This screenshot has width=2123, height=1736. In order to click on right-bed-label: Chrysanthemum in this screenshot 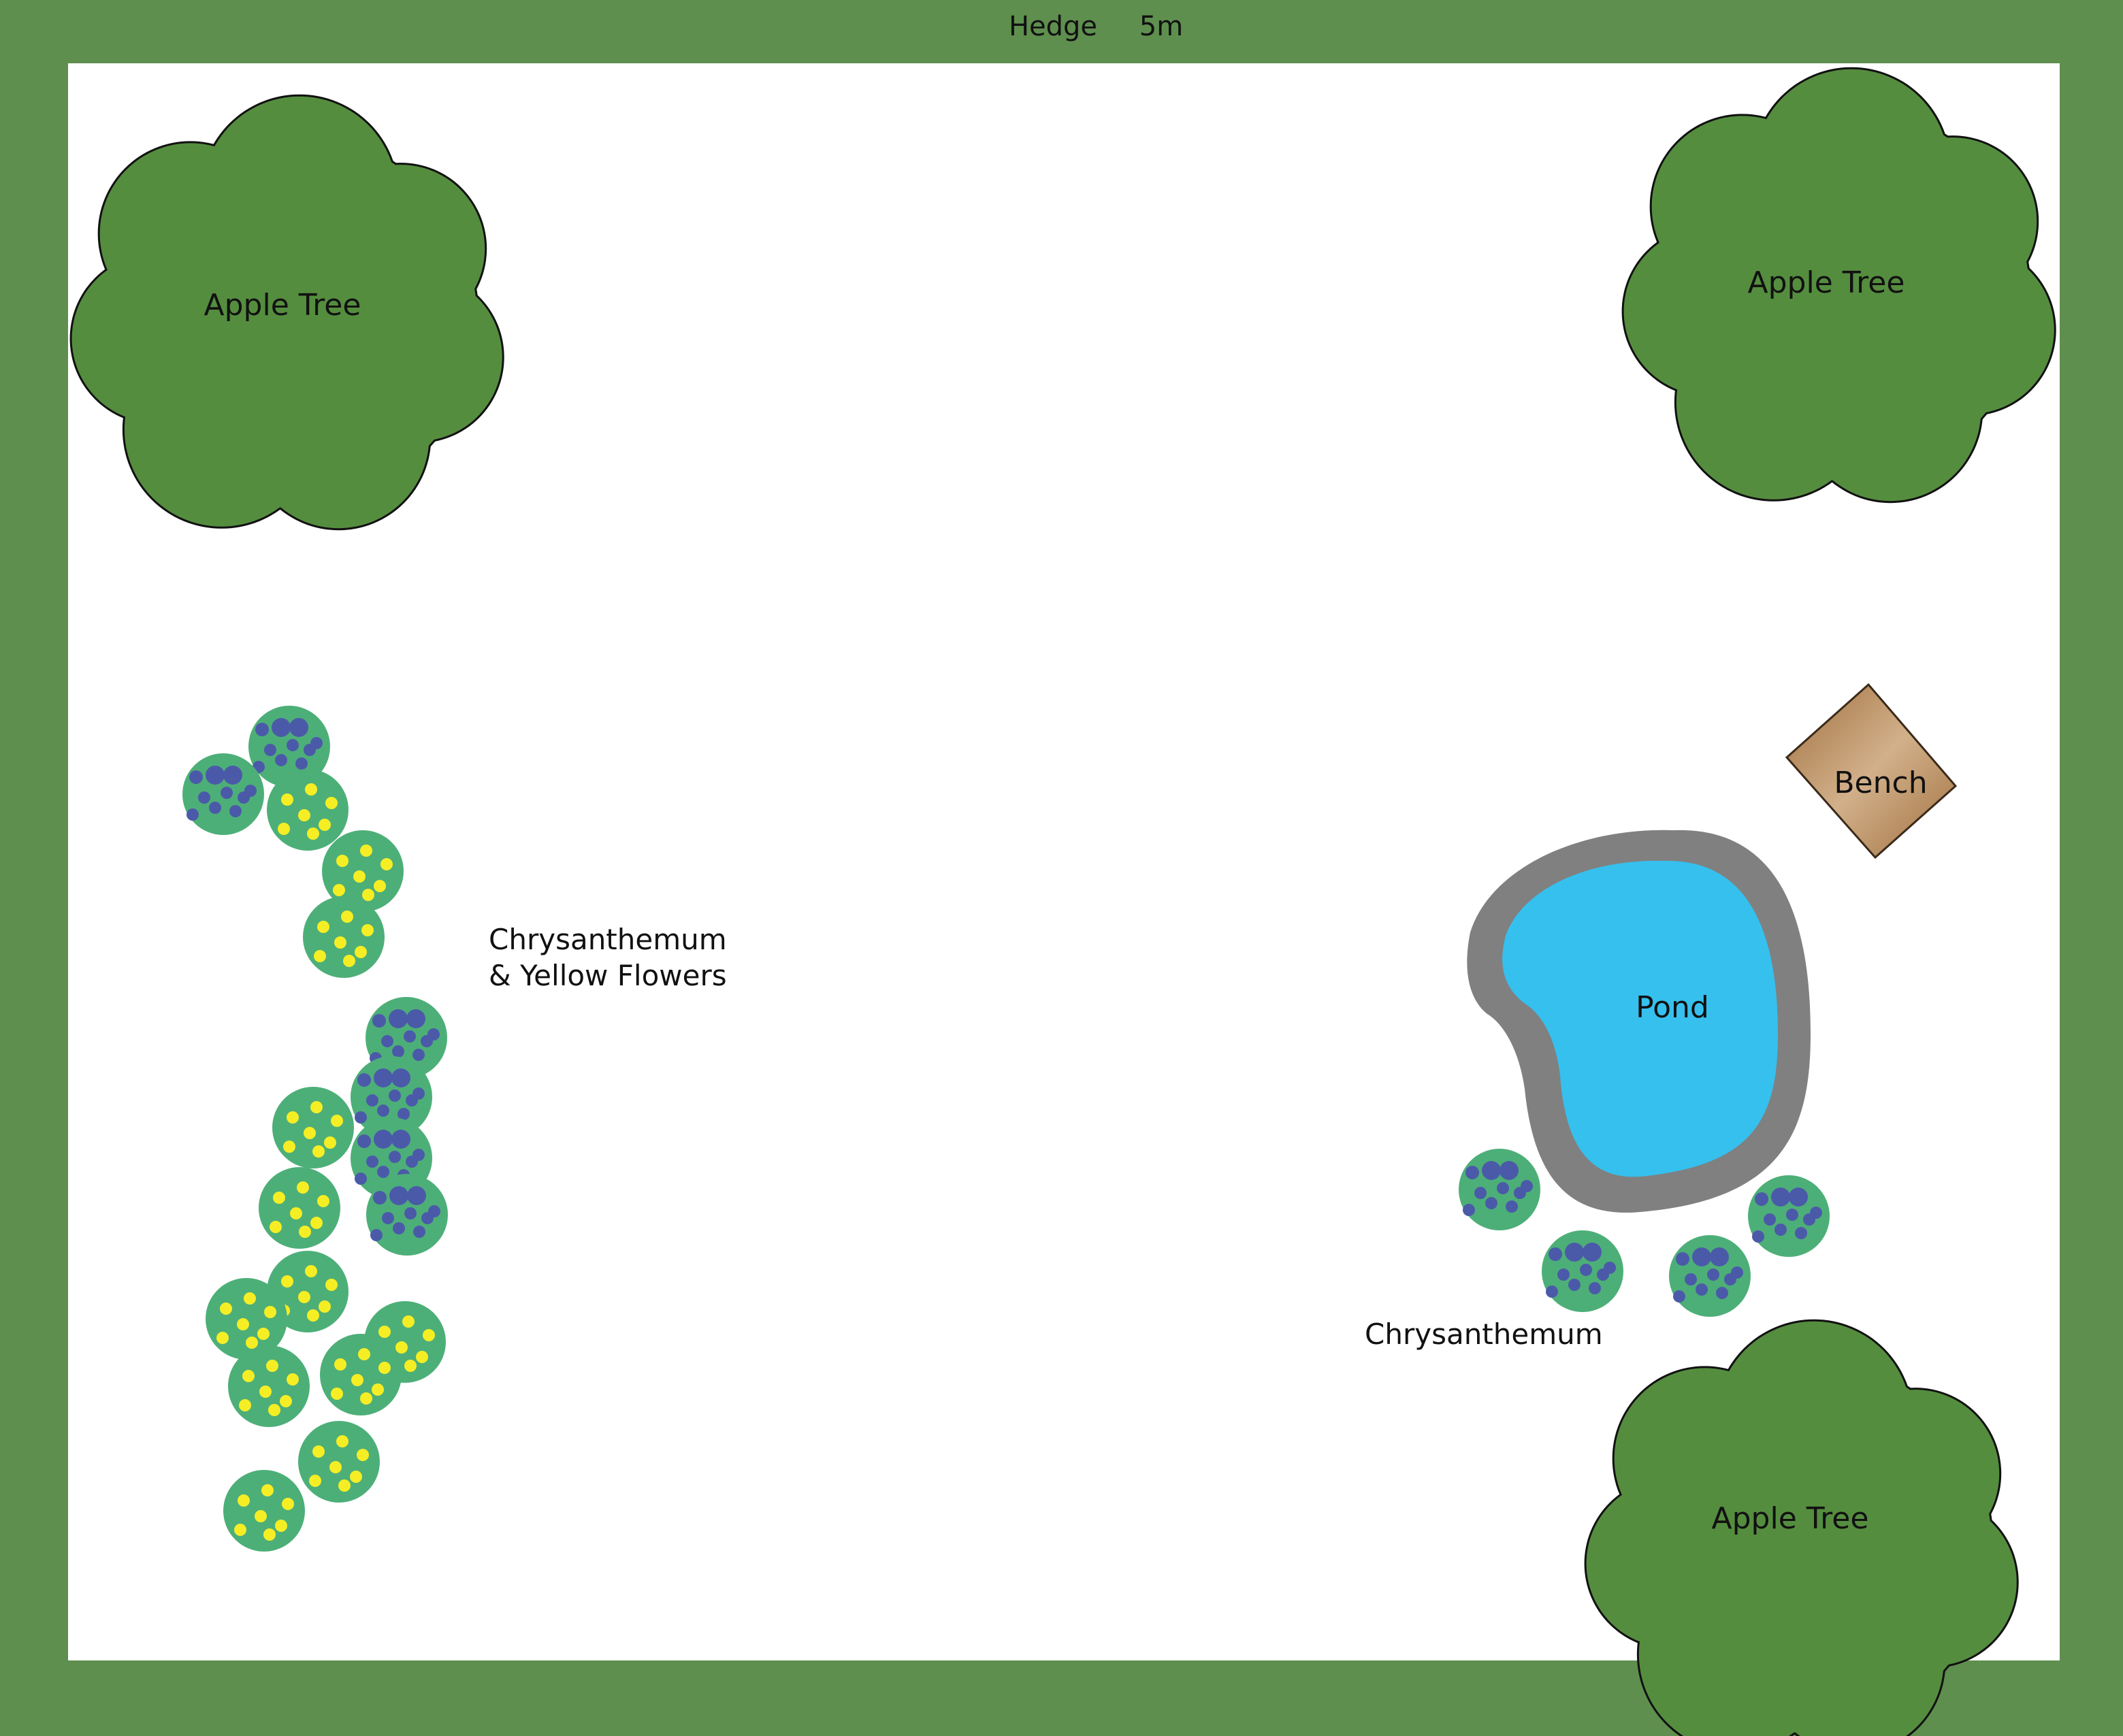, I will do `click(1484, 1334)`.